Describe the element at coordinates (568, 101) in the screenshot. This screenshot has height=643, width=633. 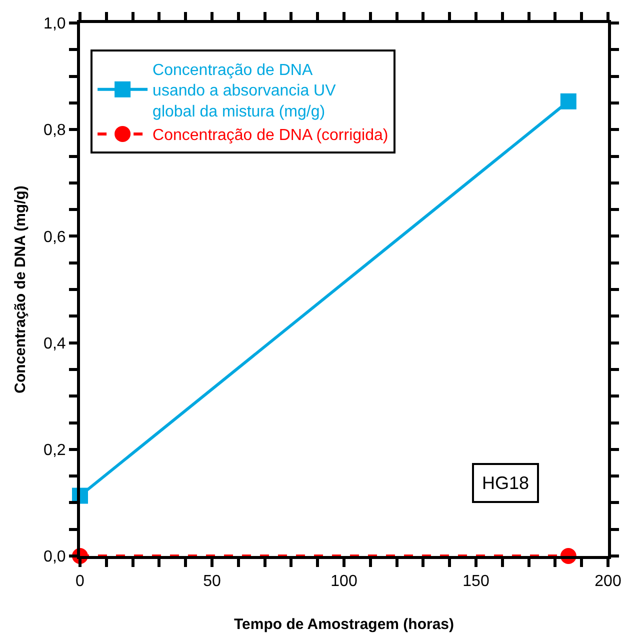
I see `point` at that location.